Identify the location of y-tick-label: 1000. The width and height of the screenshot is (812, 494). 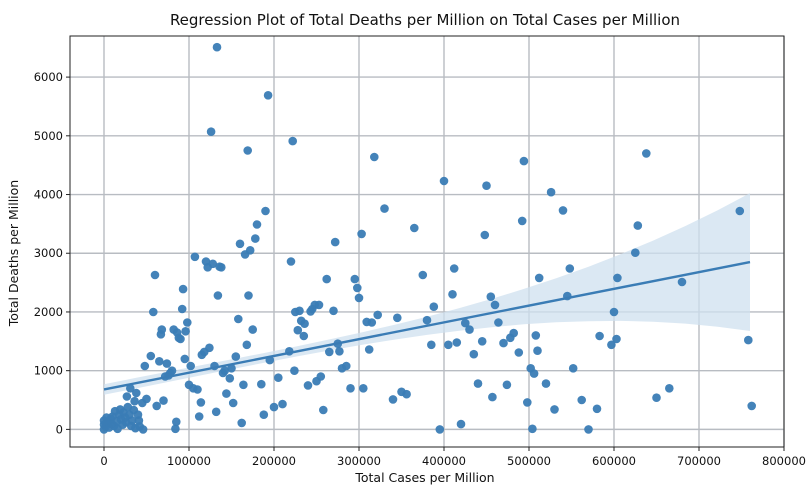
(48, 371).